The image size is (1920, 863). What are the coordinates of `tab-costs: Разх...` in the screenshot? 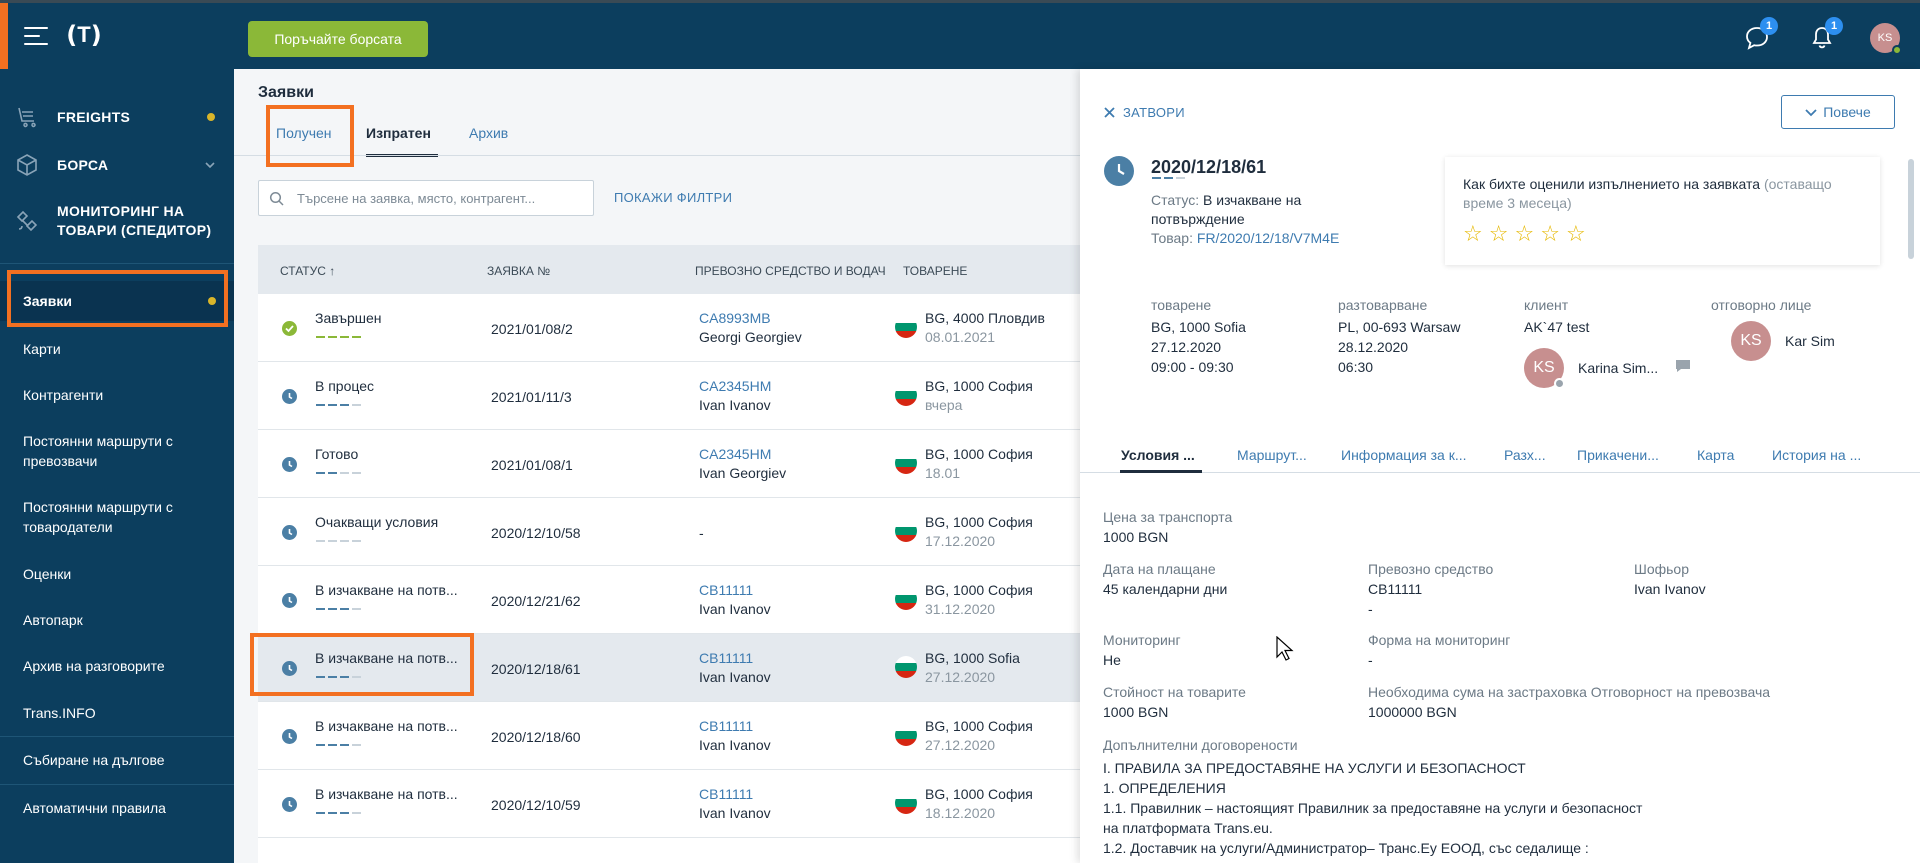 It's located at (1525, 455).